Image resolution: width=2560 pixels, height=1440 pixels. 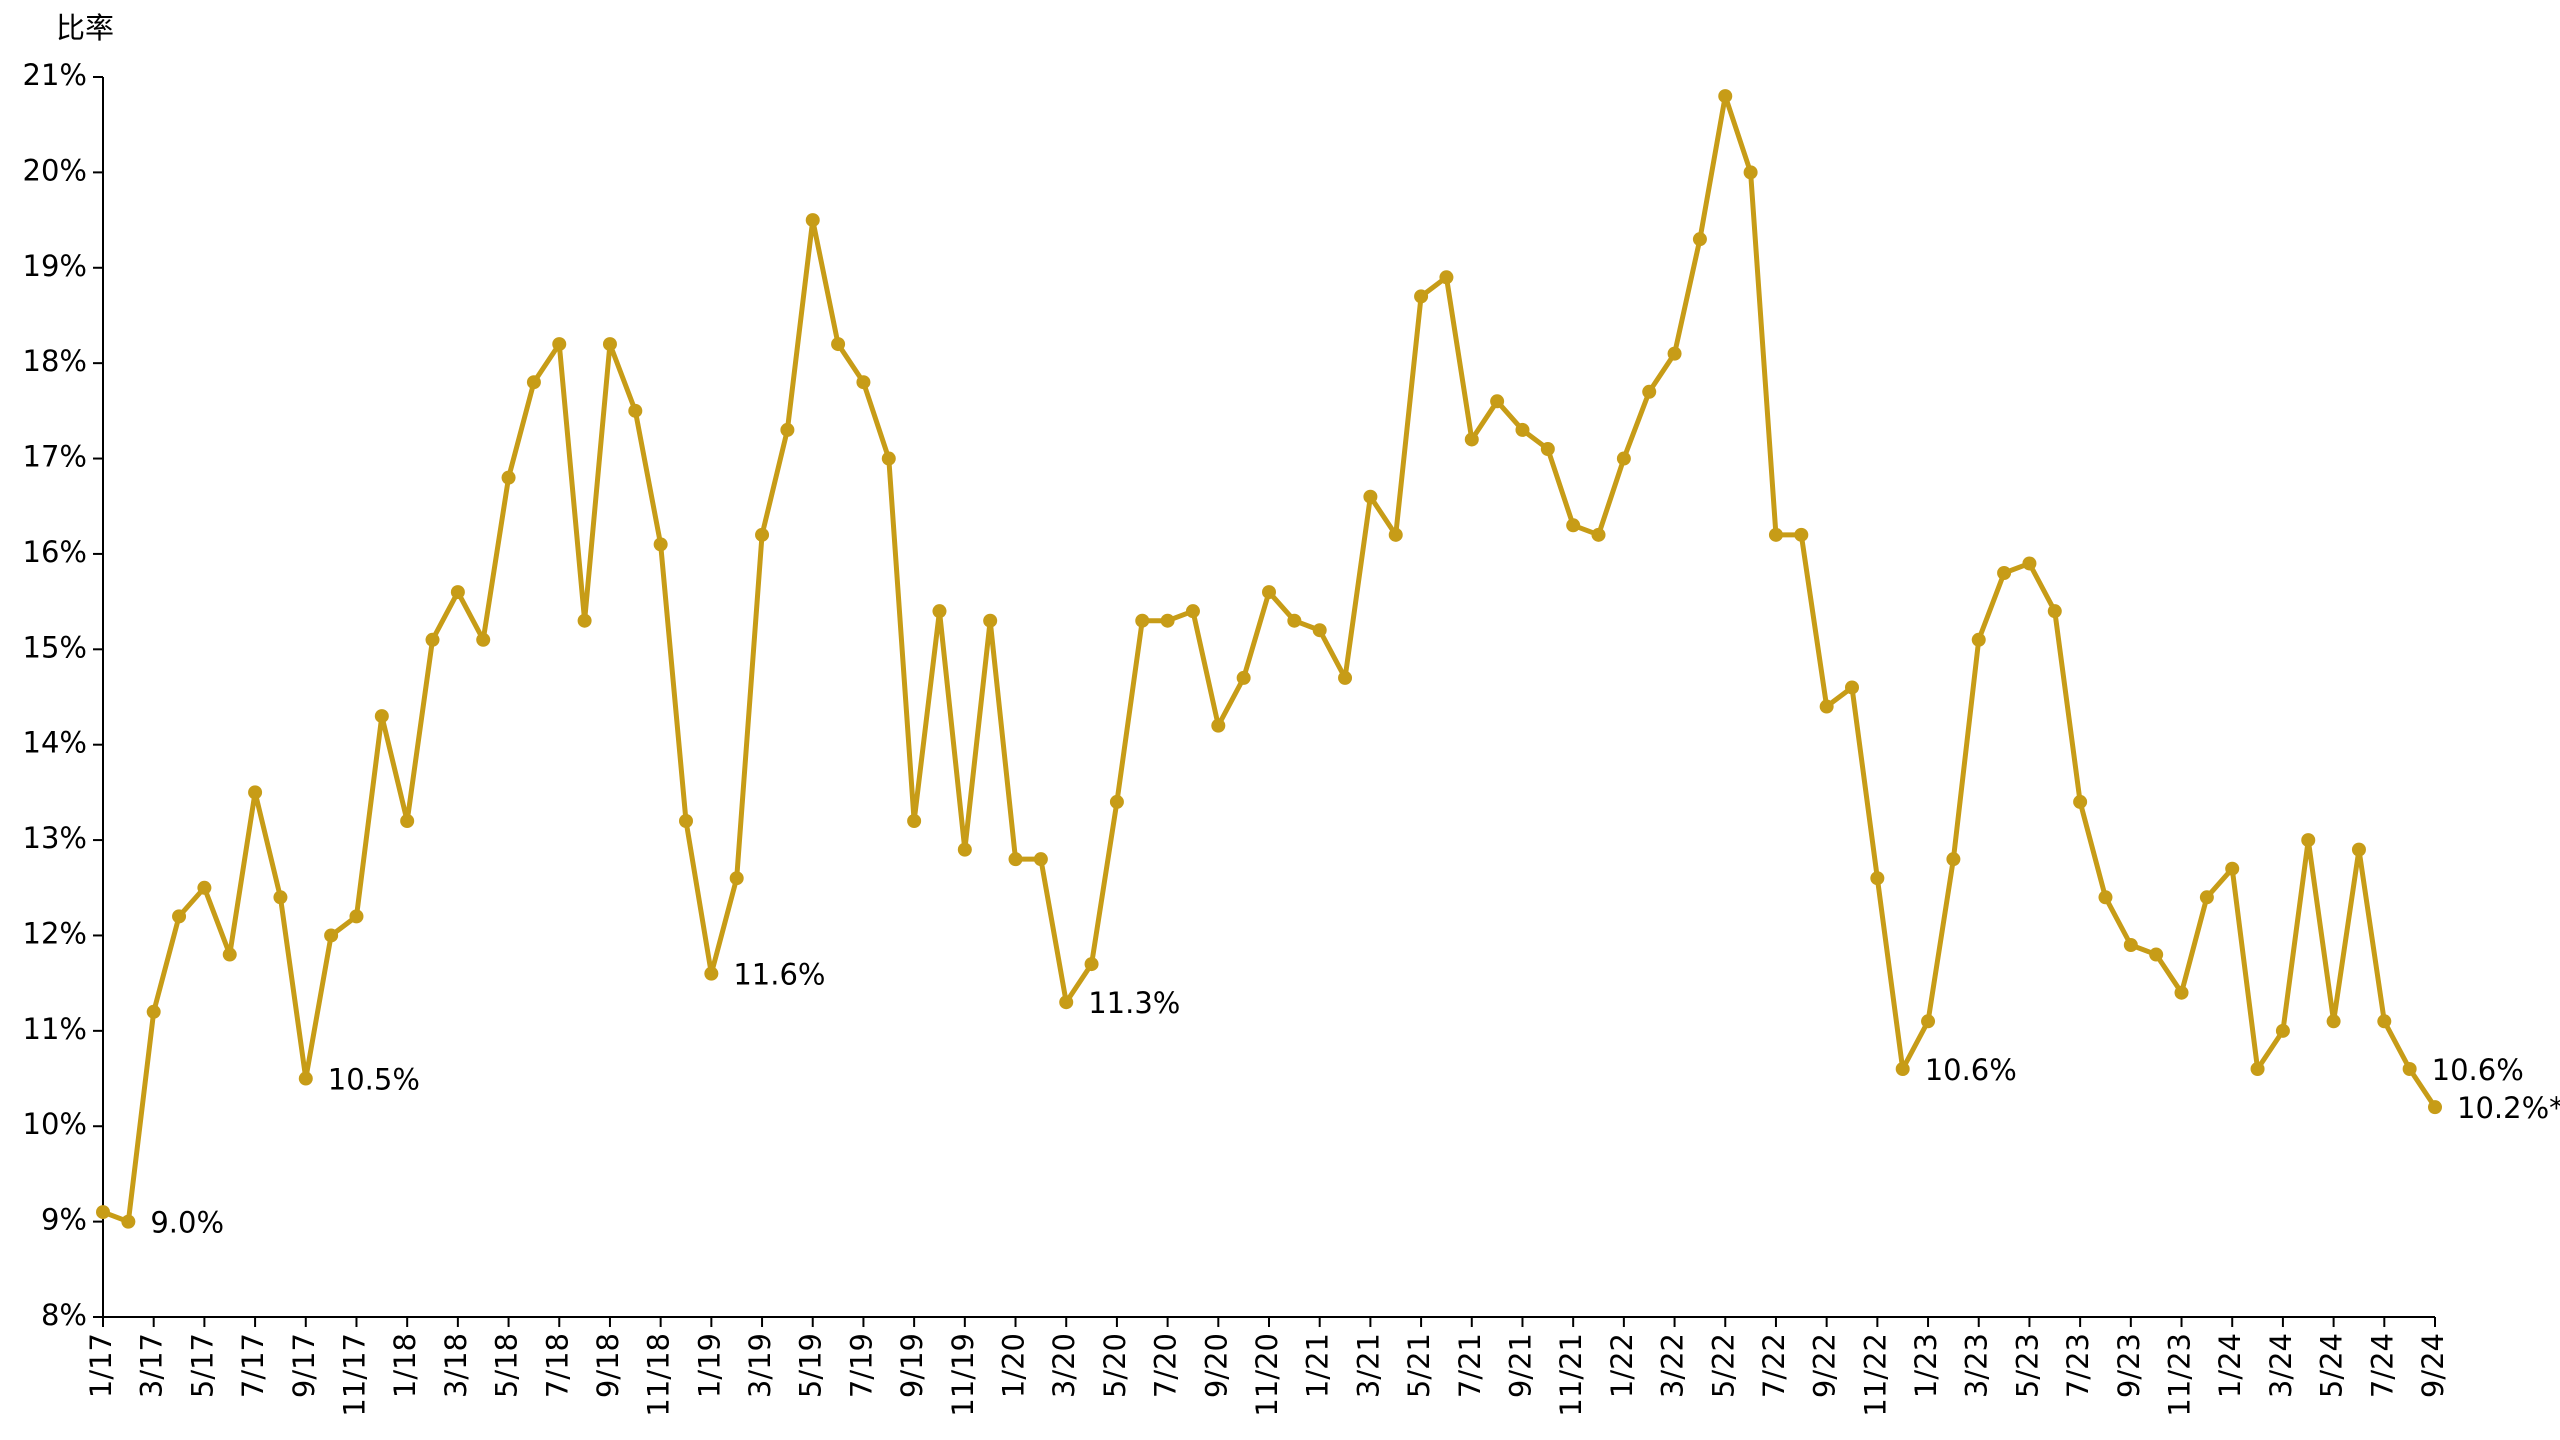 What do you see at coordinates (1216, 1365) in the screenshot?
I see `x-tick-label: 9/20` at bounding box center [1216, 1365].